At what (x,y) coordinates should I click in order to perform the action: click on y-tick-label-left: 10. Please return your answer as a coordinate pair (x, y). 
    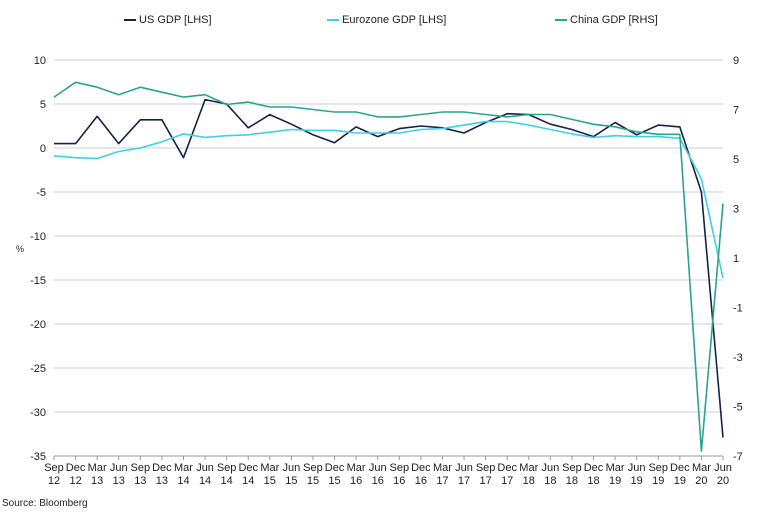
    Looking at the image, I should click on (40, 61).